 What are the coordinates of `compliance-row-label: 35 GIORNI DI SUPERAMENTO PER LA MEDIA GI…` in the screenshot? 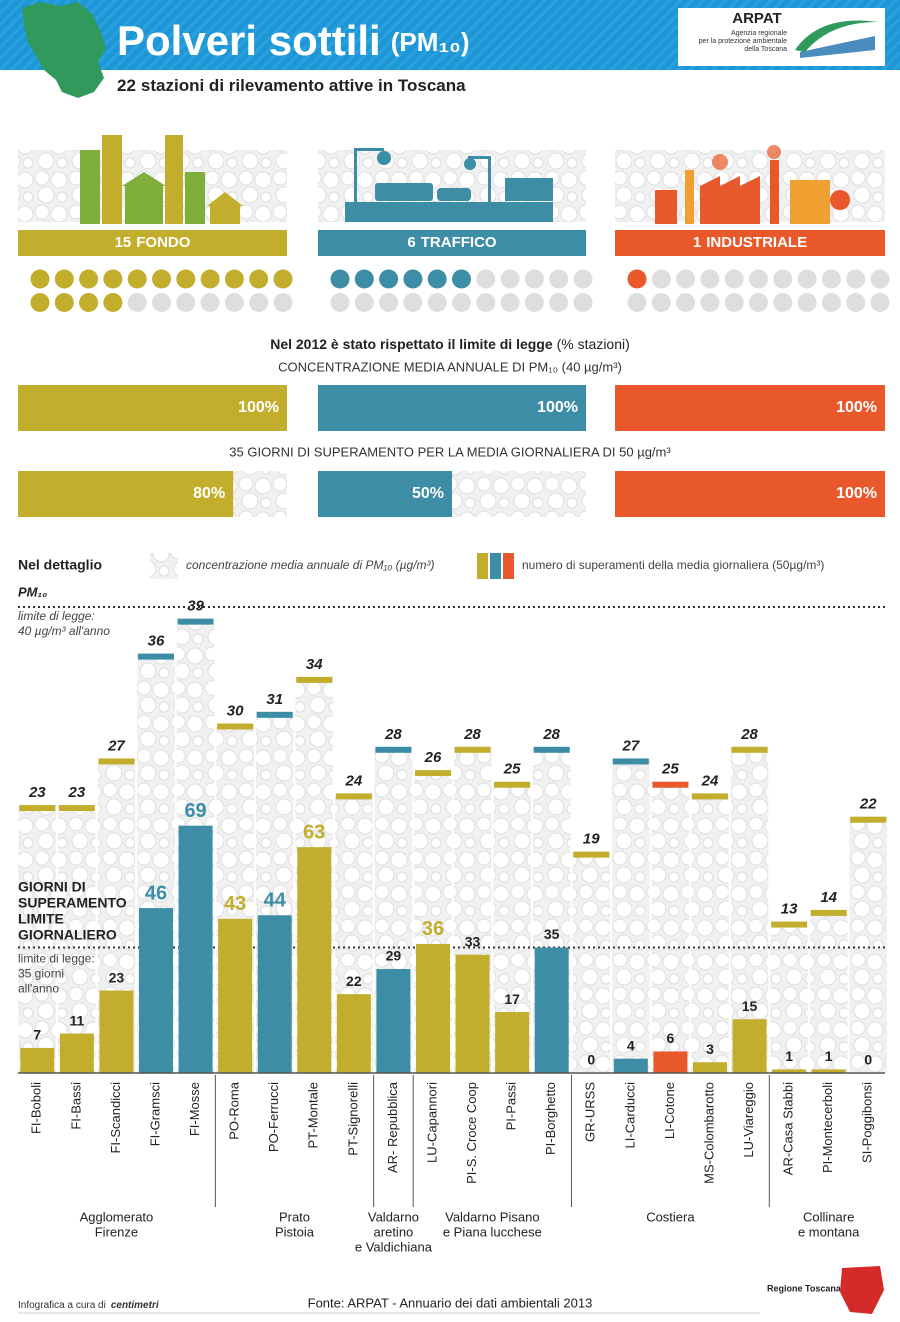 It's located at (450, 451).